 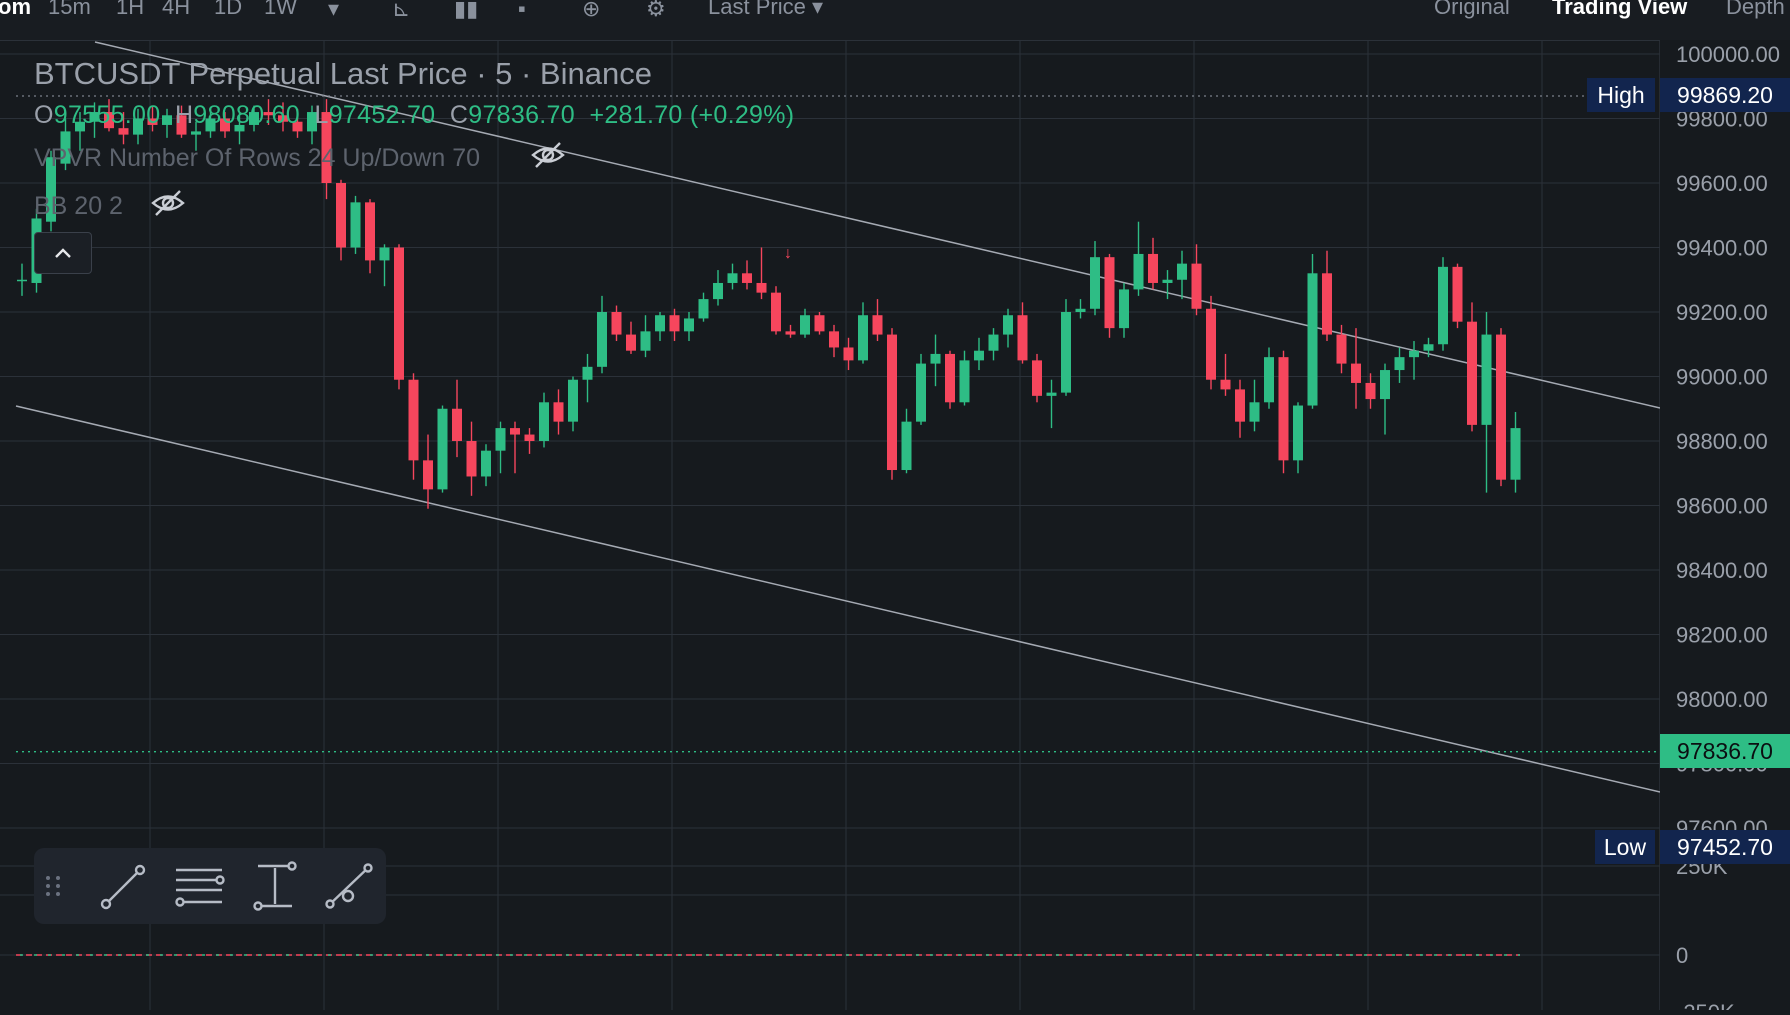 I want to click on interval-1h: 1H, so click(x=130, y=9).